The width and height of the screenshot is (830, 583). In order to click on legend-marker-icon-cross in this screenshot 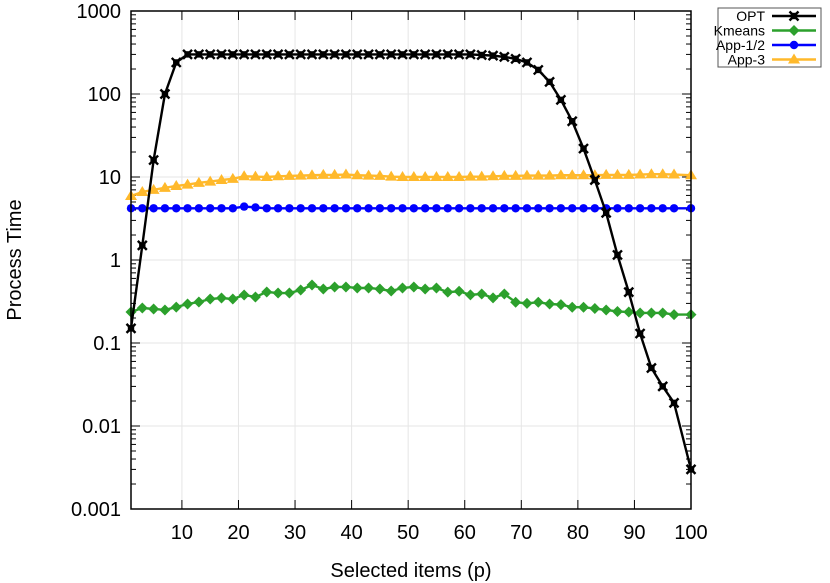, I will do `click(794, 16)`.